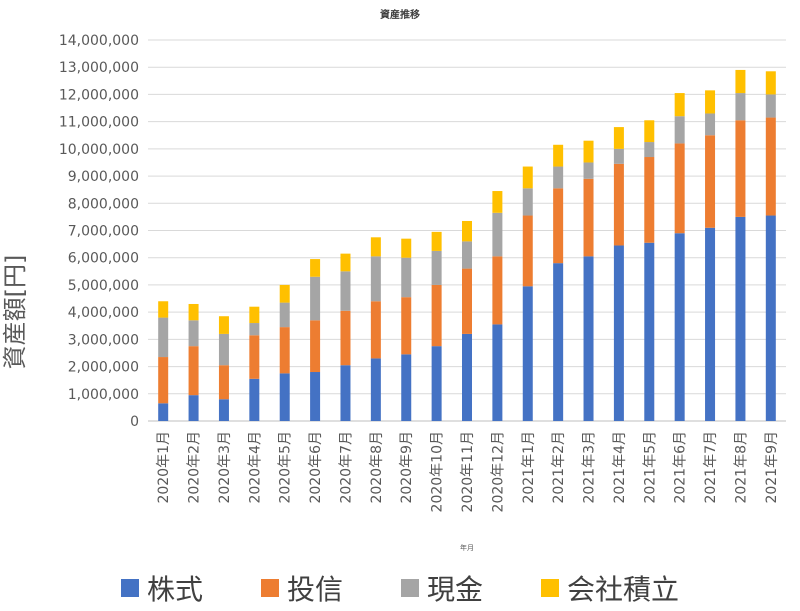 This screenshot has height=611, width=800. Describe the element at coordinates (590, 467) in the screenshot. I see `x-tick-label: 2021年3月` at that location.